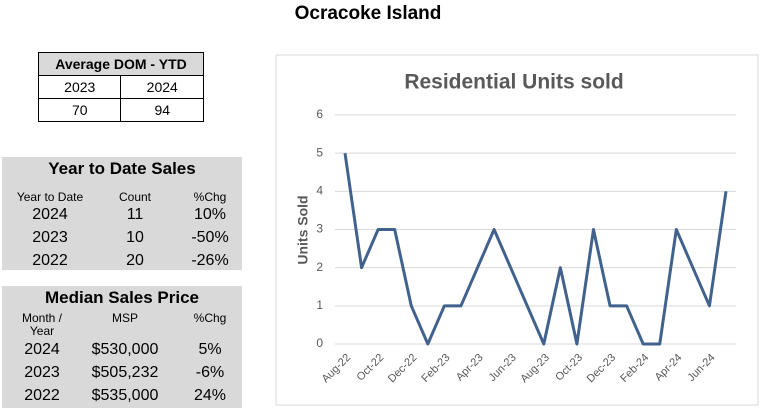  What do you see at coordinates (135, 214) in the screenshot?
I see `ytd-cell: 11` at bounding box center [135, 214].